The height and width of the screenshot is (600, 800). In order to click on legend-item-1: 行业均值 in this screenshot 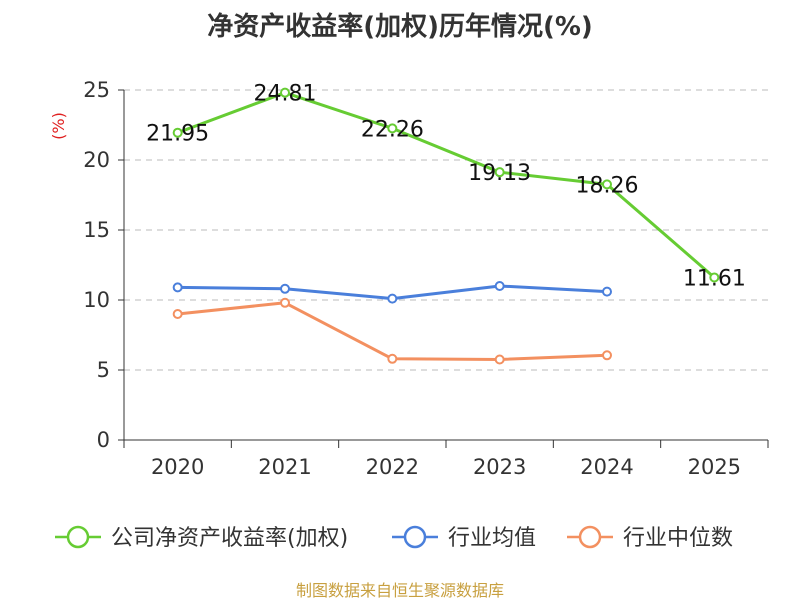, I will do `click(464, 538)`.